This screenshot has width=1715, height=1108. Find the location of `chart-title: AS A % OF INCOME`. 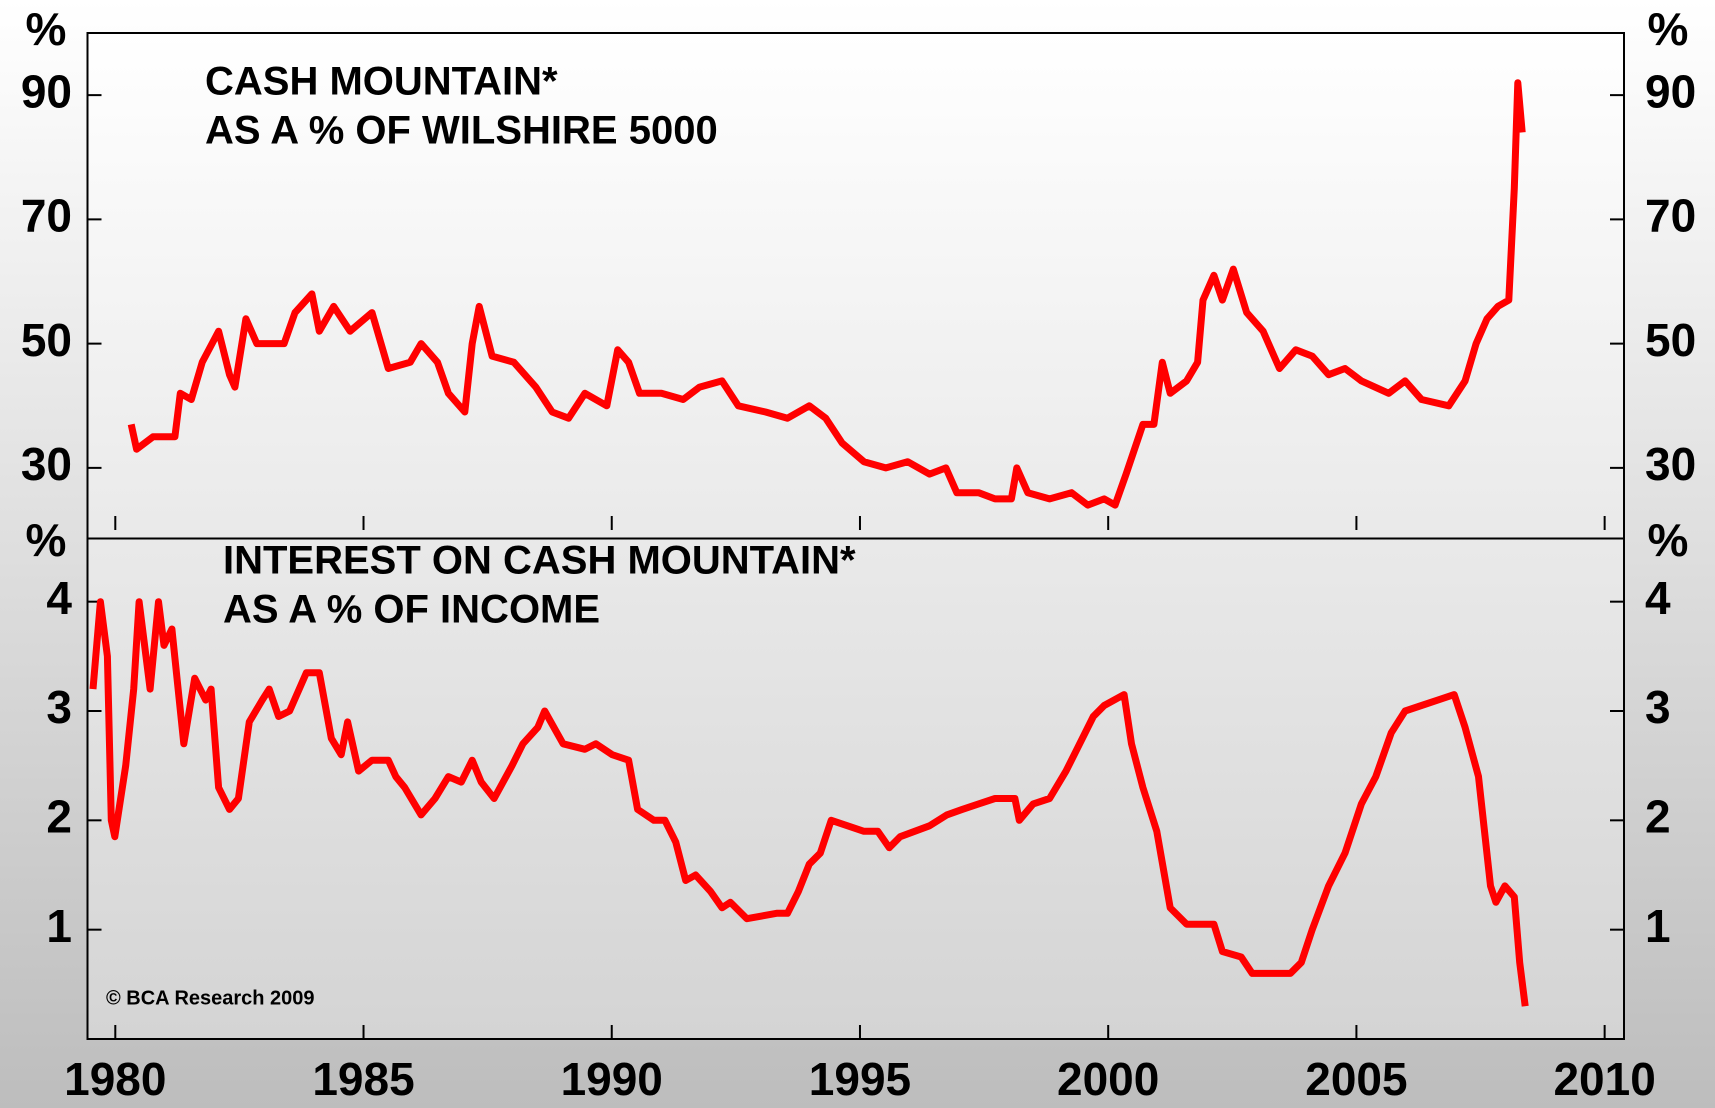

chart-title: AS A % OF INCOME is located at coordinates (411, 610).